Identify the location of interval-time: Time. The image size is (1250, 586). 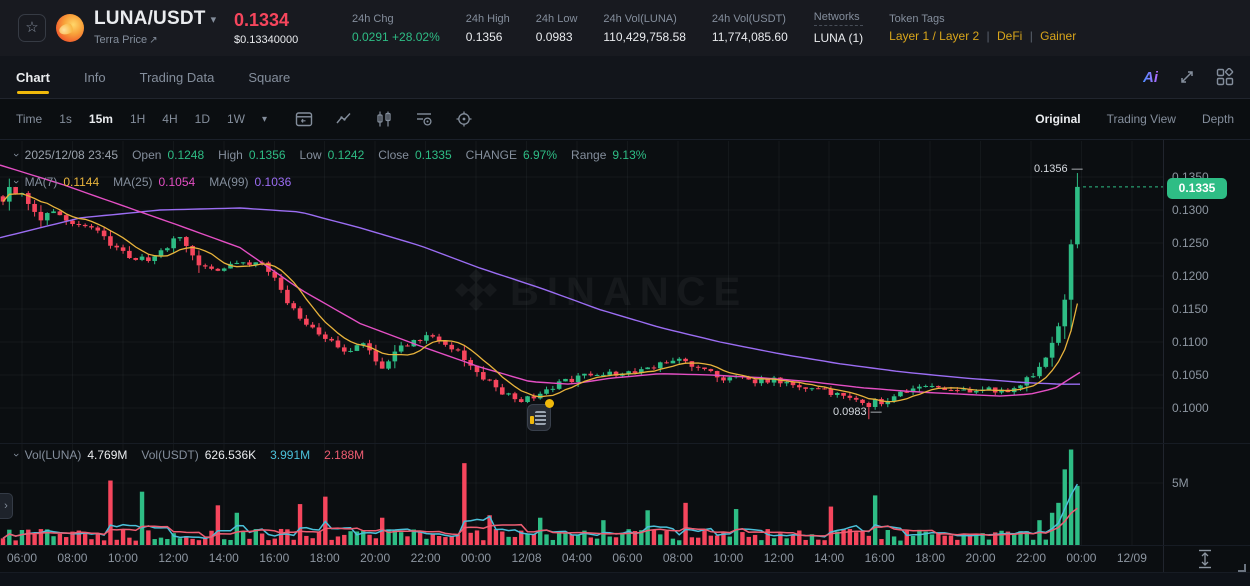
(29, 119).